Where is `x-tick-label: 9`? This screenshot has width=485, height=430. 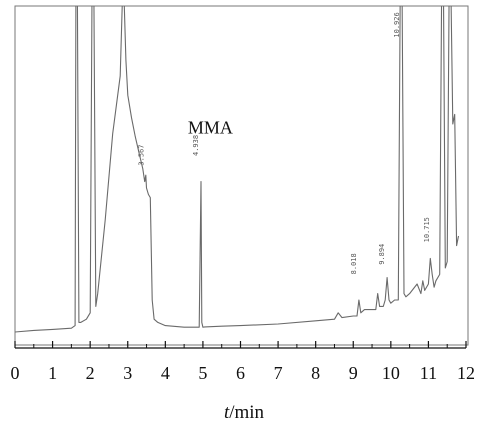
x-tick-label: 9 is located at coordinates (353, 373).